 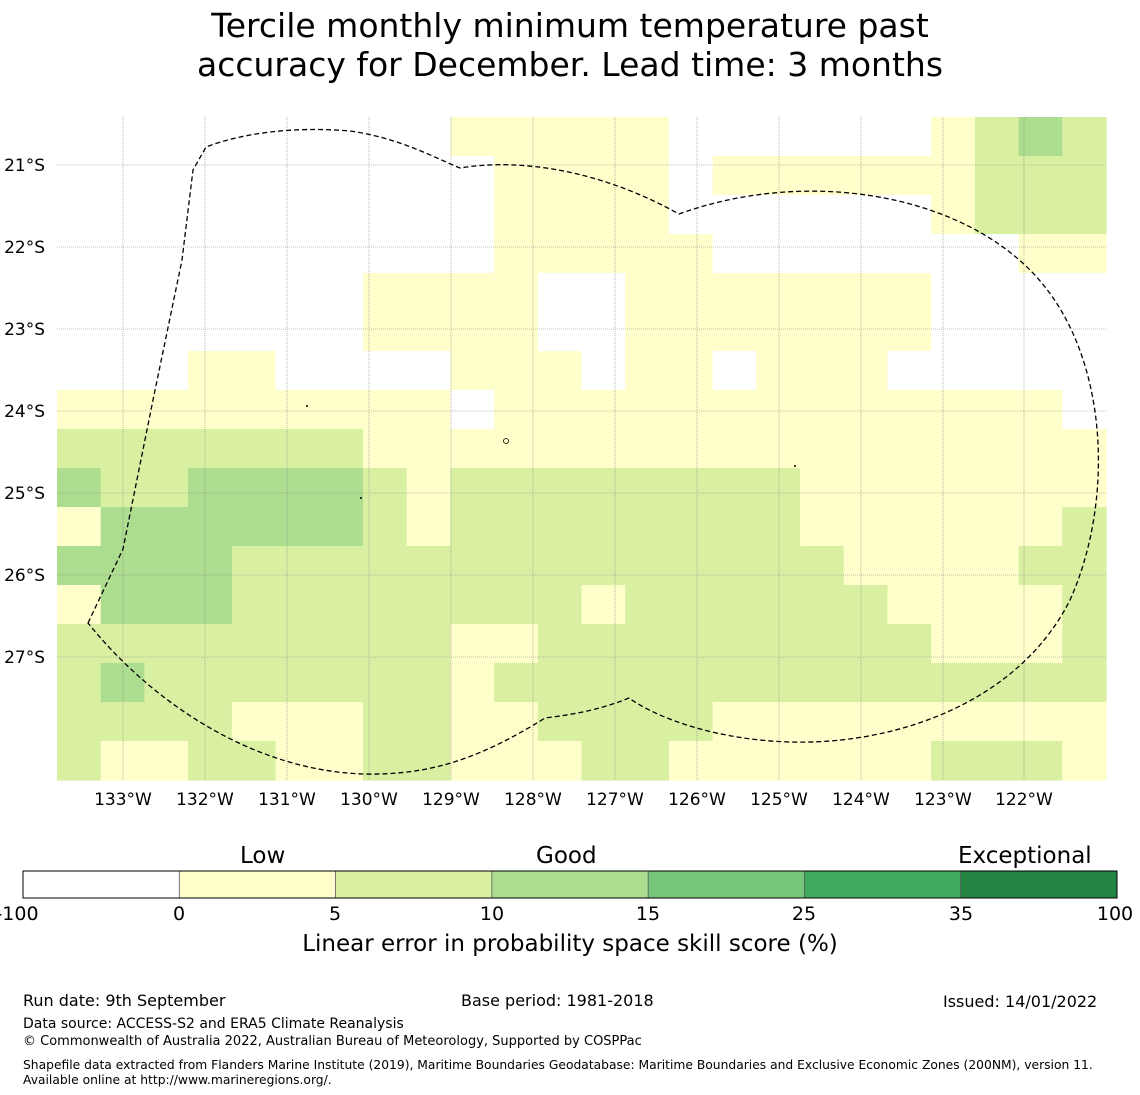 What do you see at coordinates (726, 884) in the screenshot?
I see `colorbar-segment` at bounding box center [726, 884].